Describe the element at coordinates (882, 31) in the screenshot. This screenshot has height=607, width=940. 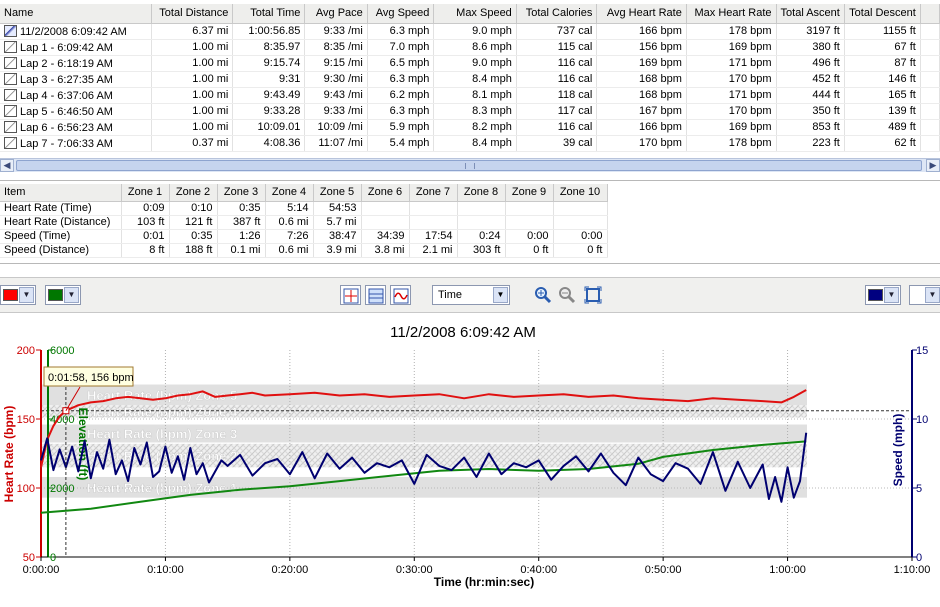
I see `lap-cell: 1155 ft` at that location.